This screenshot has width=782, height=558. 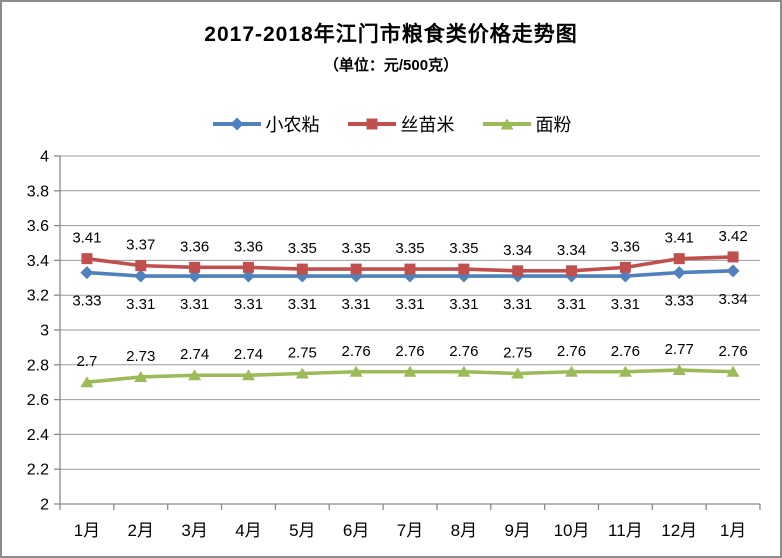 What do you see at coordinates (427, 125) in the screenshot?
I see `legend-label: 丝苗米` at bounding box center [427, 125].